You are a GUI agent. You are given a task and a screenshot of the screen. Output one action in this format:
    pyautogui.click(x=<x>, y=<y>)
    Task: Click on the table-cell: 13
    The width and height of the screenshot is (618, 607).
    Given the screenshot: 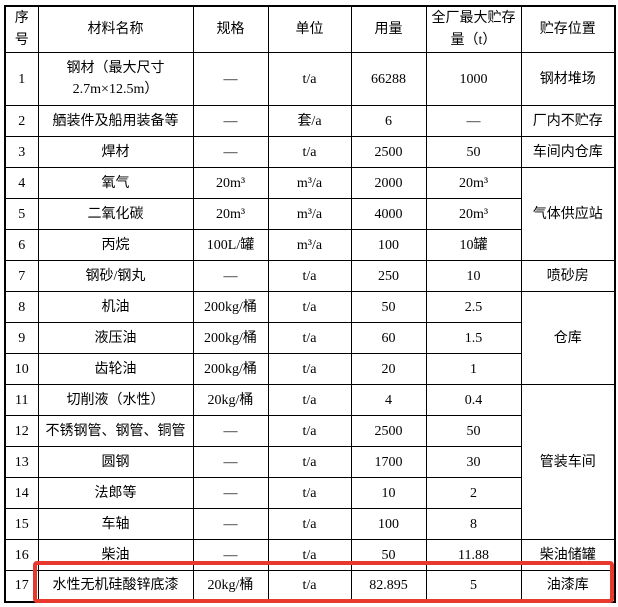 What is the action you would take?
    pyautogui.click(x=21, y=462)
    